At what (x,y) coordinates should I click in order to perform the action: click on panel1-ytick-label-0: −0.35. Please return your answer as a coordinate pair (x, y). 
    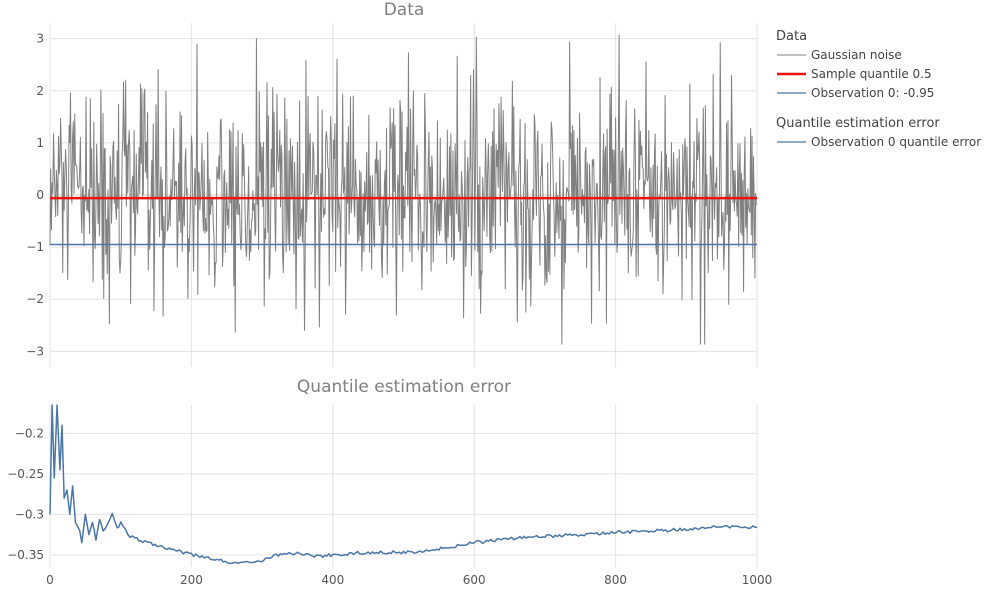
    Looking at the image, I should click on (25, 555).